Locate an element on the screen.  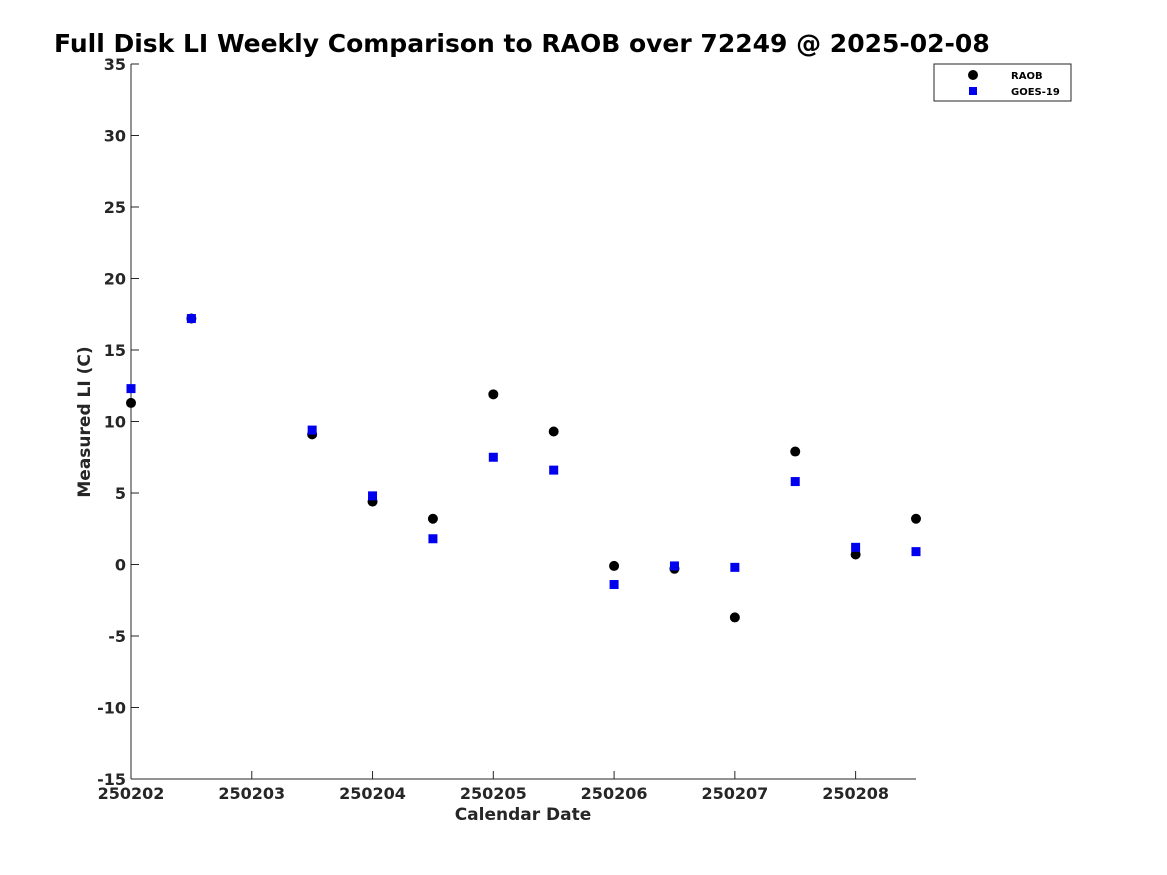
x-tick-label: 250204 is located at coordinates (372, 793).